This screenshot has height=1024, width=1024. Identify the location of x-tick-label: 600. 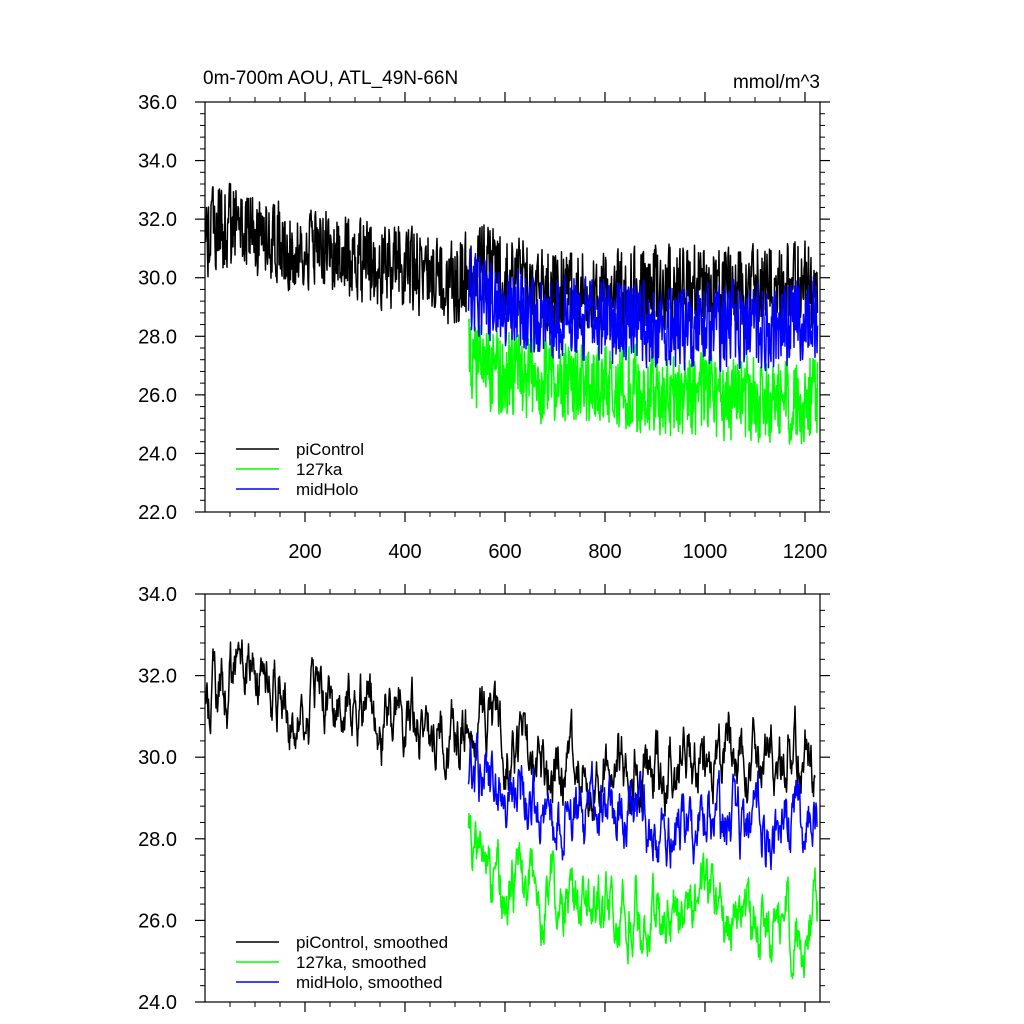
(504, 552).